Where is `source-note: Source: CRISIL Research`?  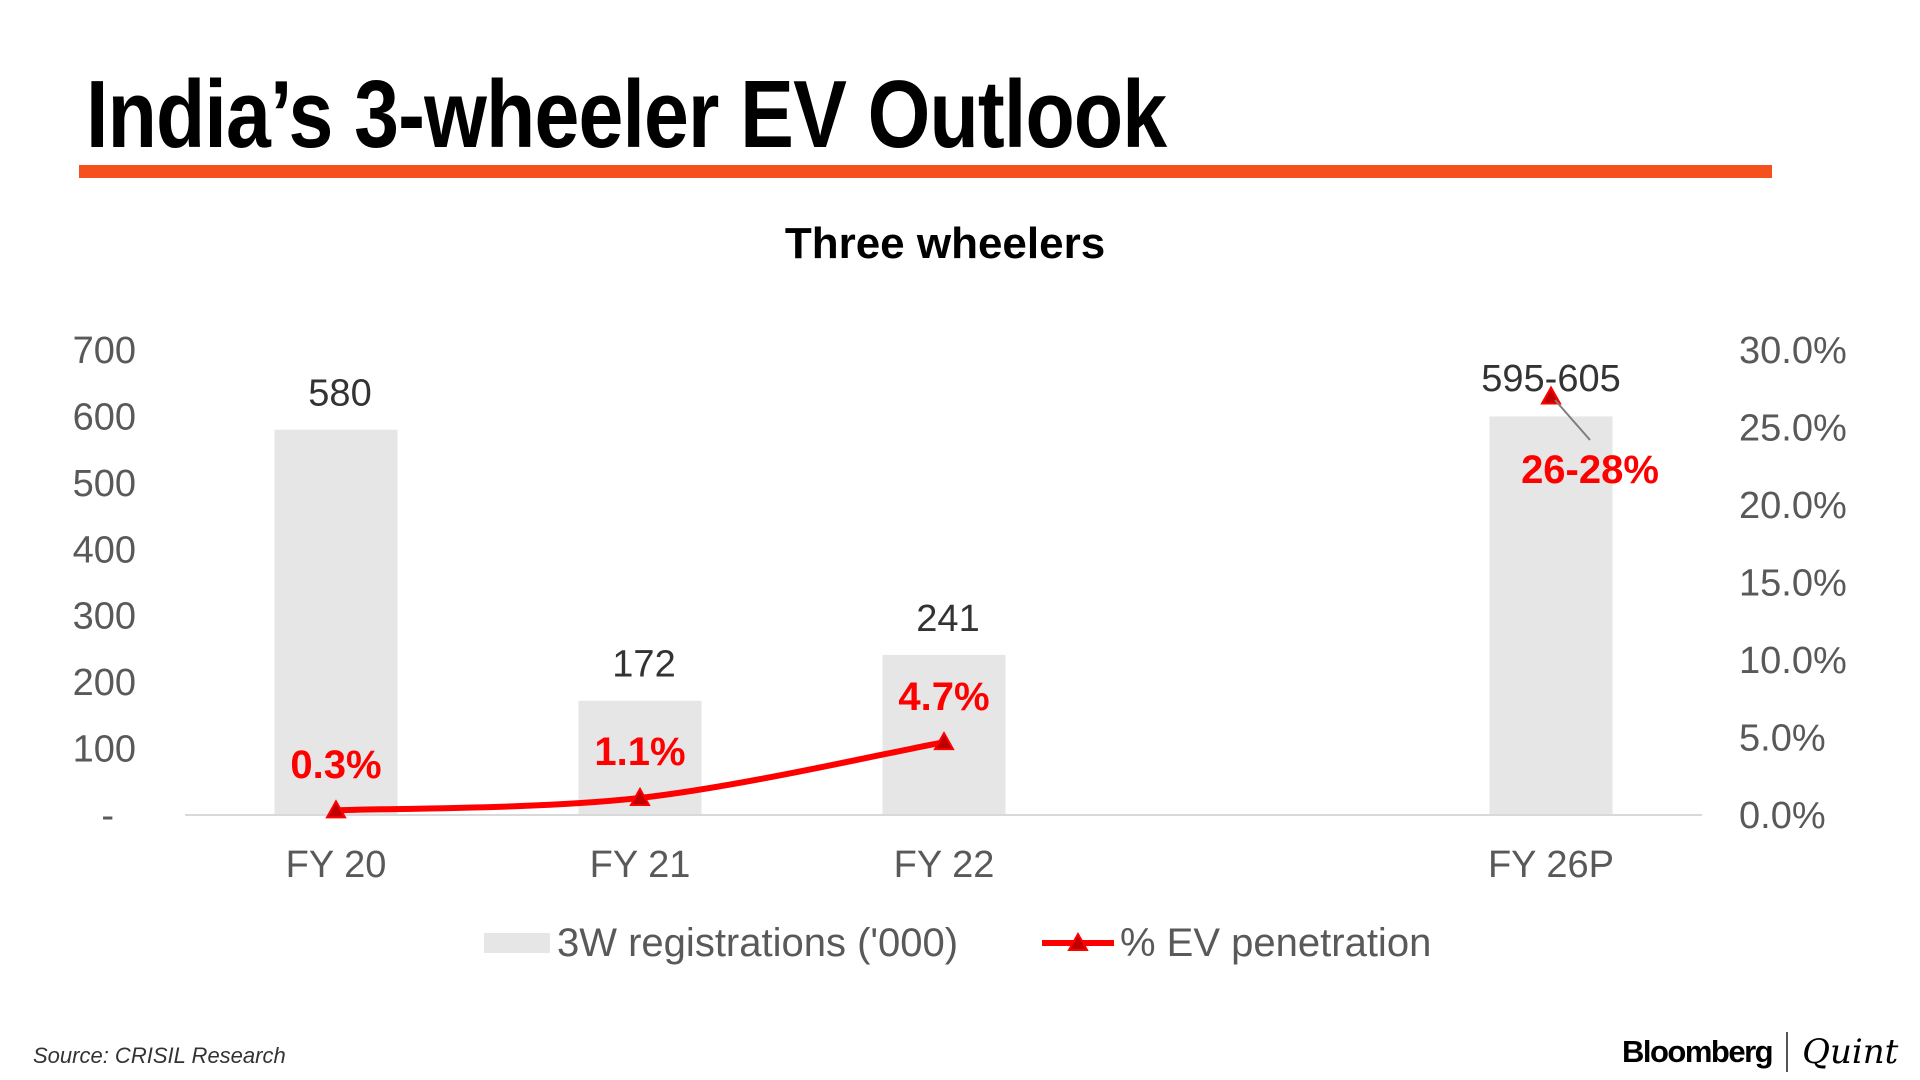 source-note: Source: CRISIL Research is located at coordinates (159, 1055).